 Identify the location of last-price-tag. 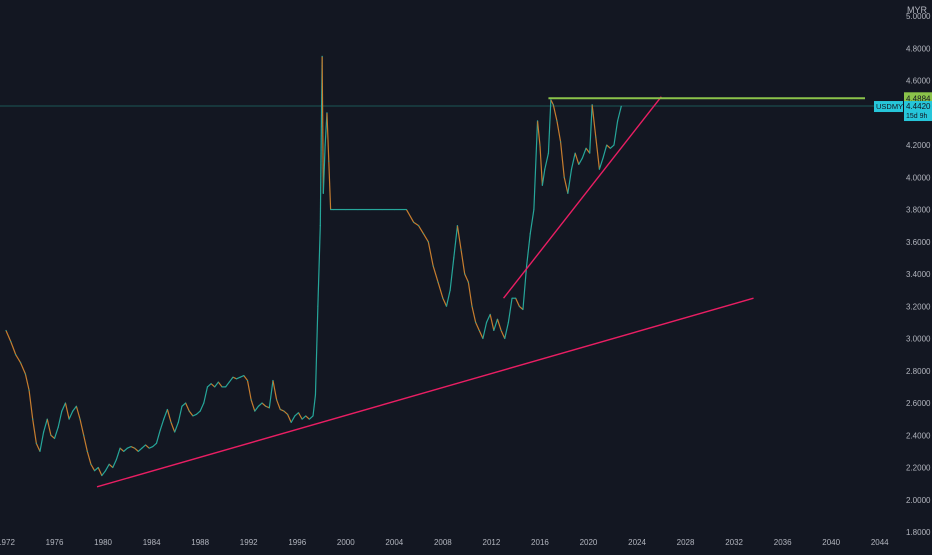
(918, 111).